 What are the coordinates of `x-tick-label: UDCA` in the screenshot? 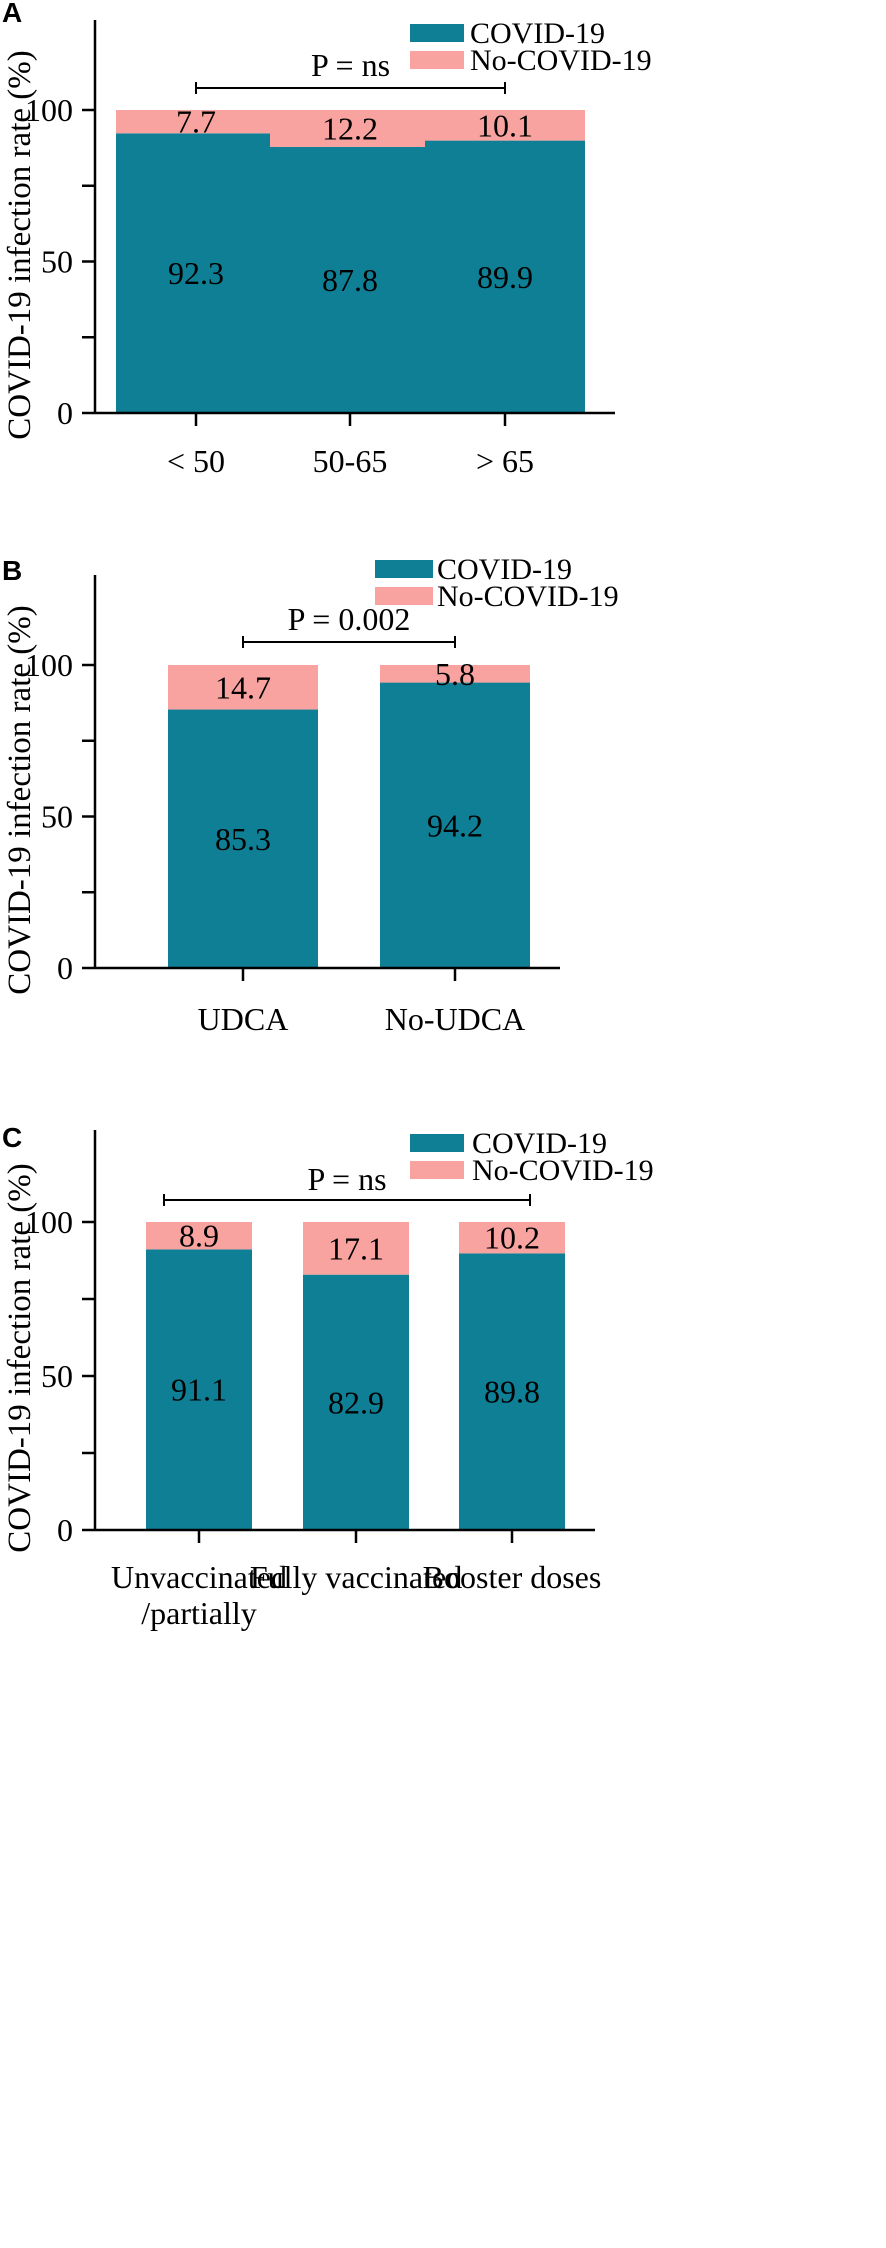 It's located at (243, 1019).